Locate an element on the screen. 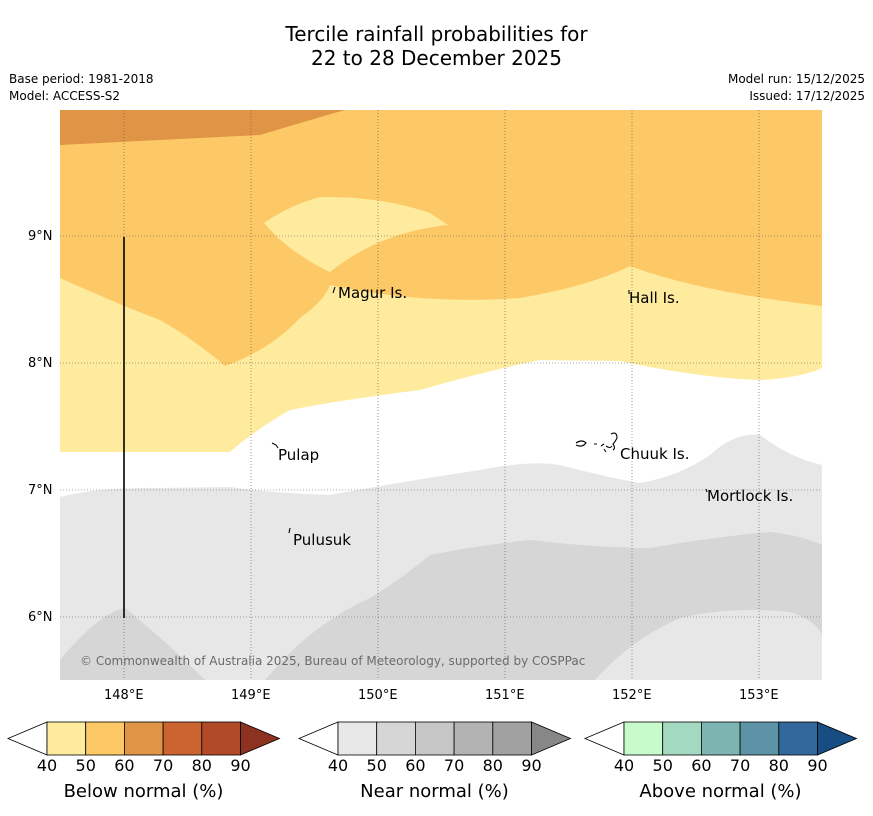  lat-label-7n: 7°N is located at coordinates (40, 490).